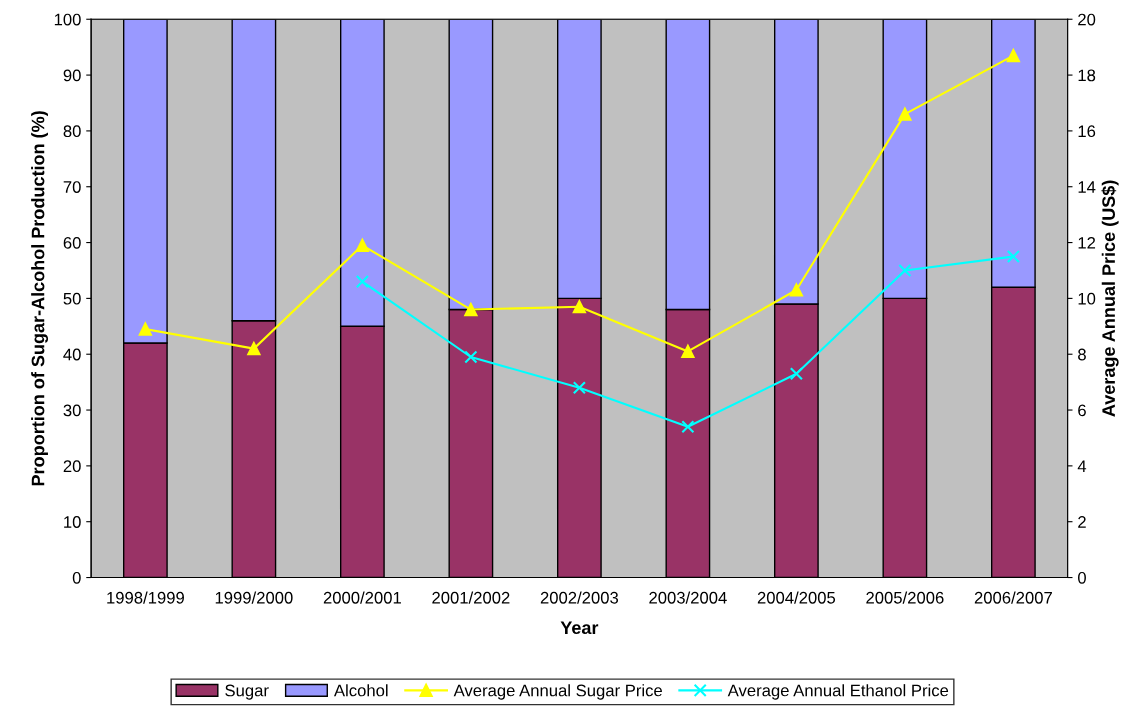 The height and width of the screenshot is (713, 1125). I want to click on y2-tick-label: 10, so click(1087, 298).